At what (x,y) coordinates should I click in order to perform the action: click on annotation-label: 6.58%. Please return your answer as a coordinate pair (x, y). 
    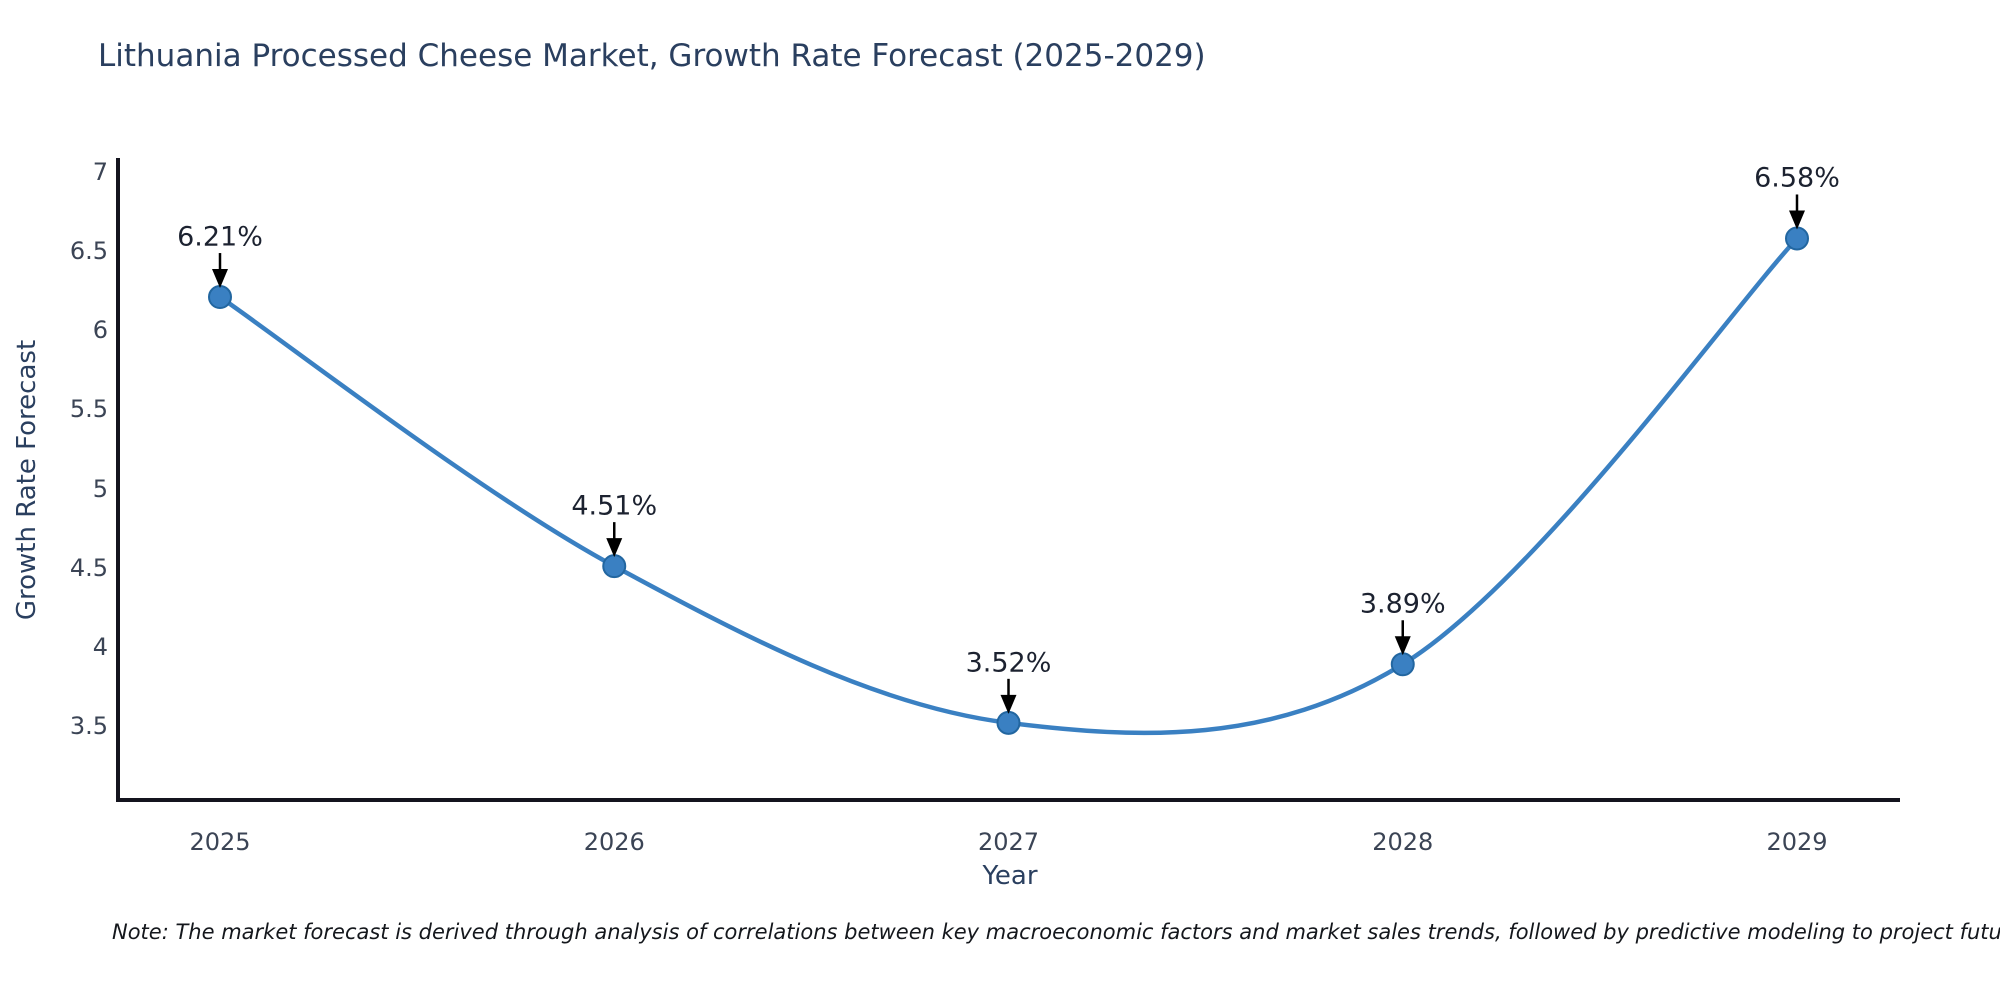
    Looking at the image, I should click on (1797, 178).